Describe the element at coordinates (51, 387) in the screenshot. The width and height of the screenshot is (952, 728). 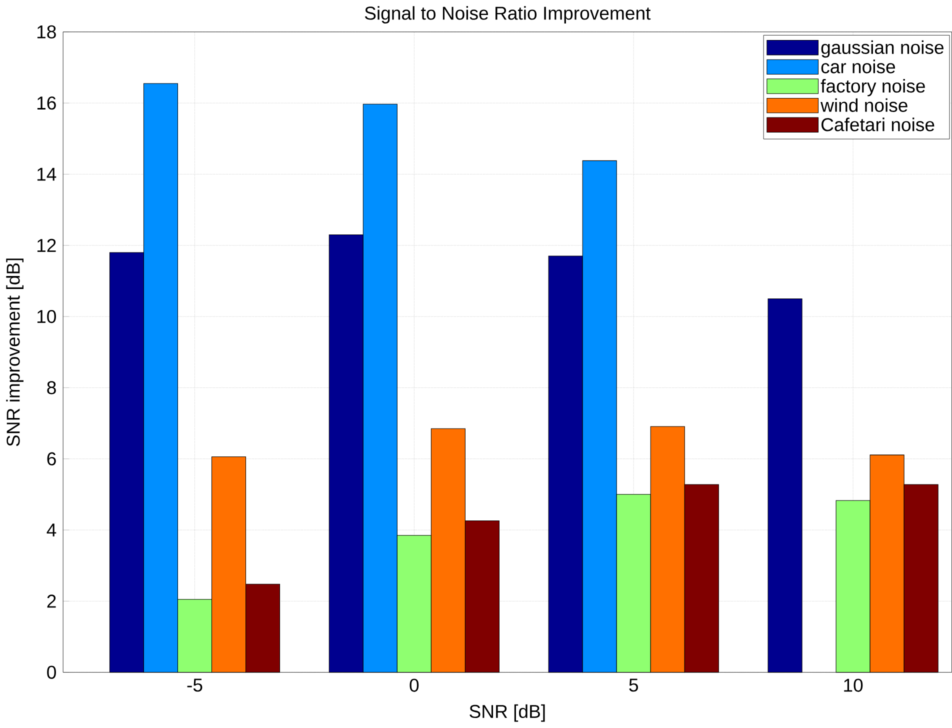
I see `y-tick-label: 8` at that location.